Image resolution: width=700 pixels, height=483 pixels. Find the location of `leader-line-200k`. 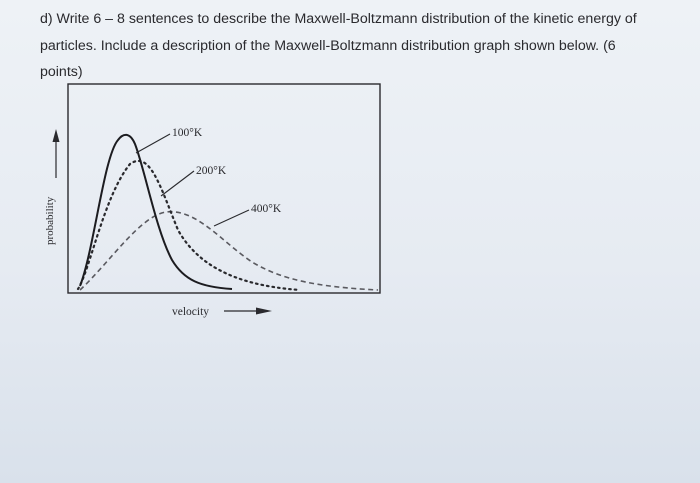

leader-line-200k is located at coordinates (177, 183).